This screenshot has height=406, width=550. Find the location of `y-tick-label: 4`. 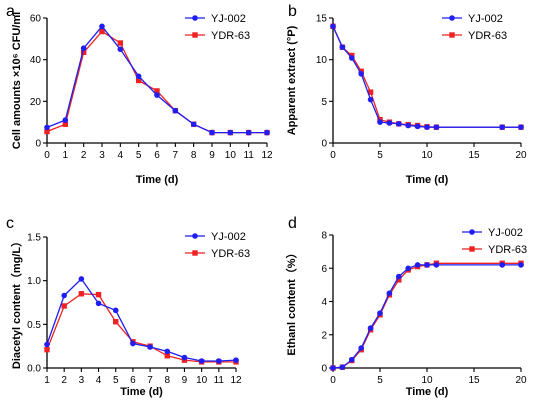

y-tick-label: 4 is located at coordinates (324, 302).